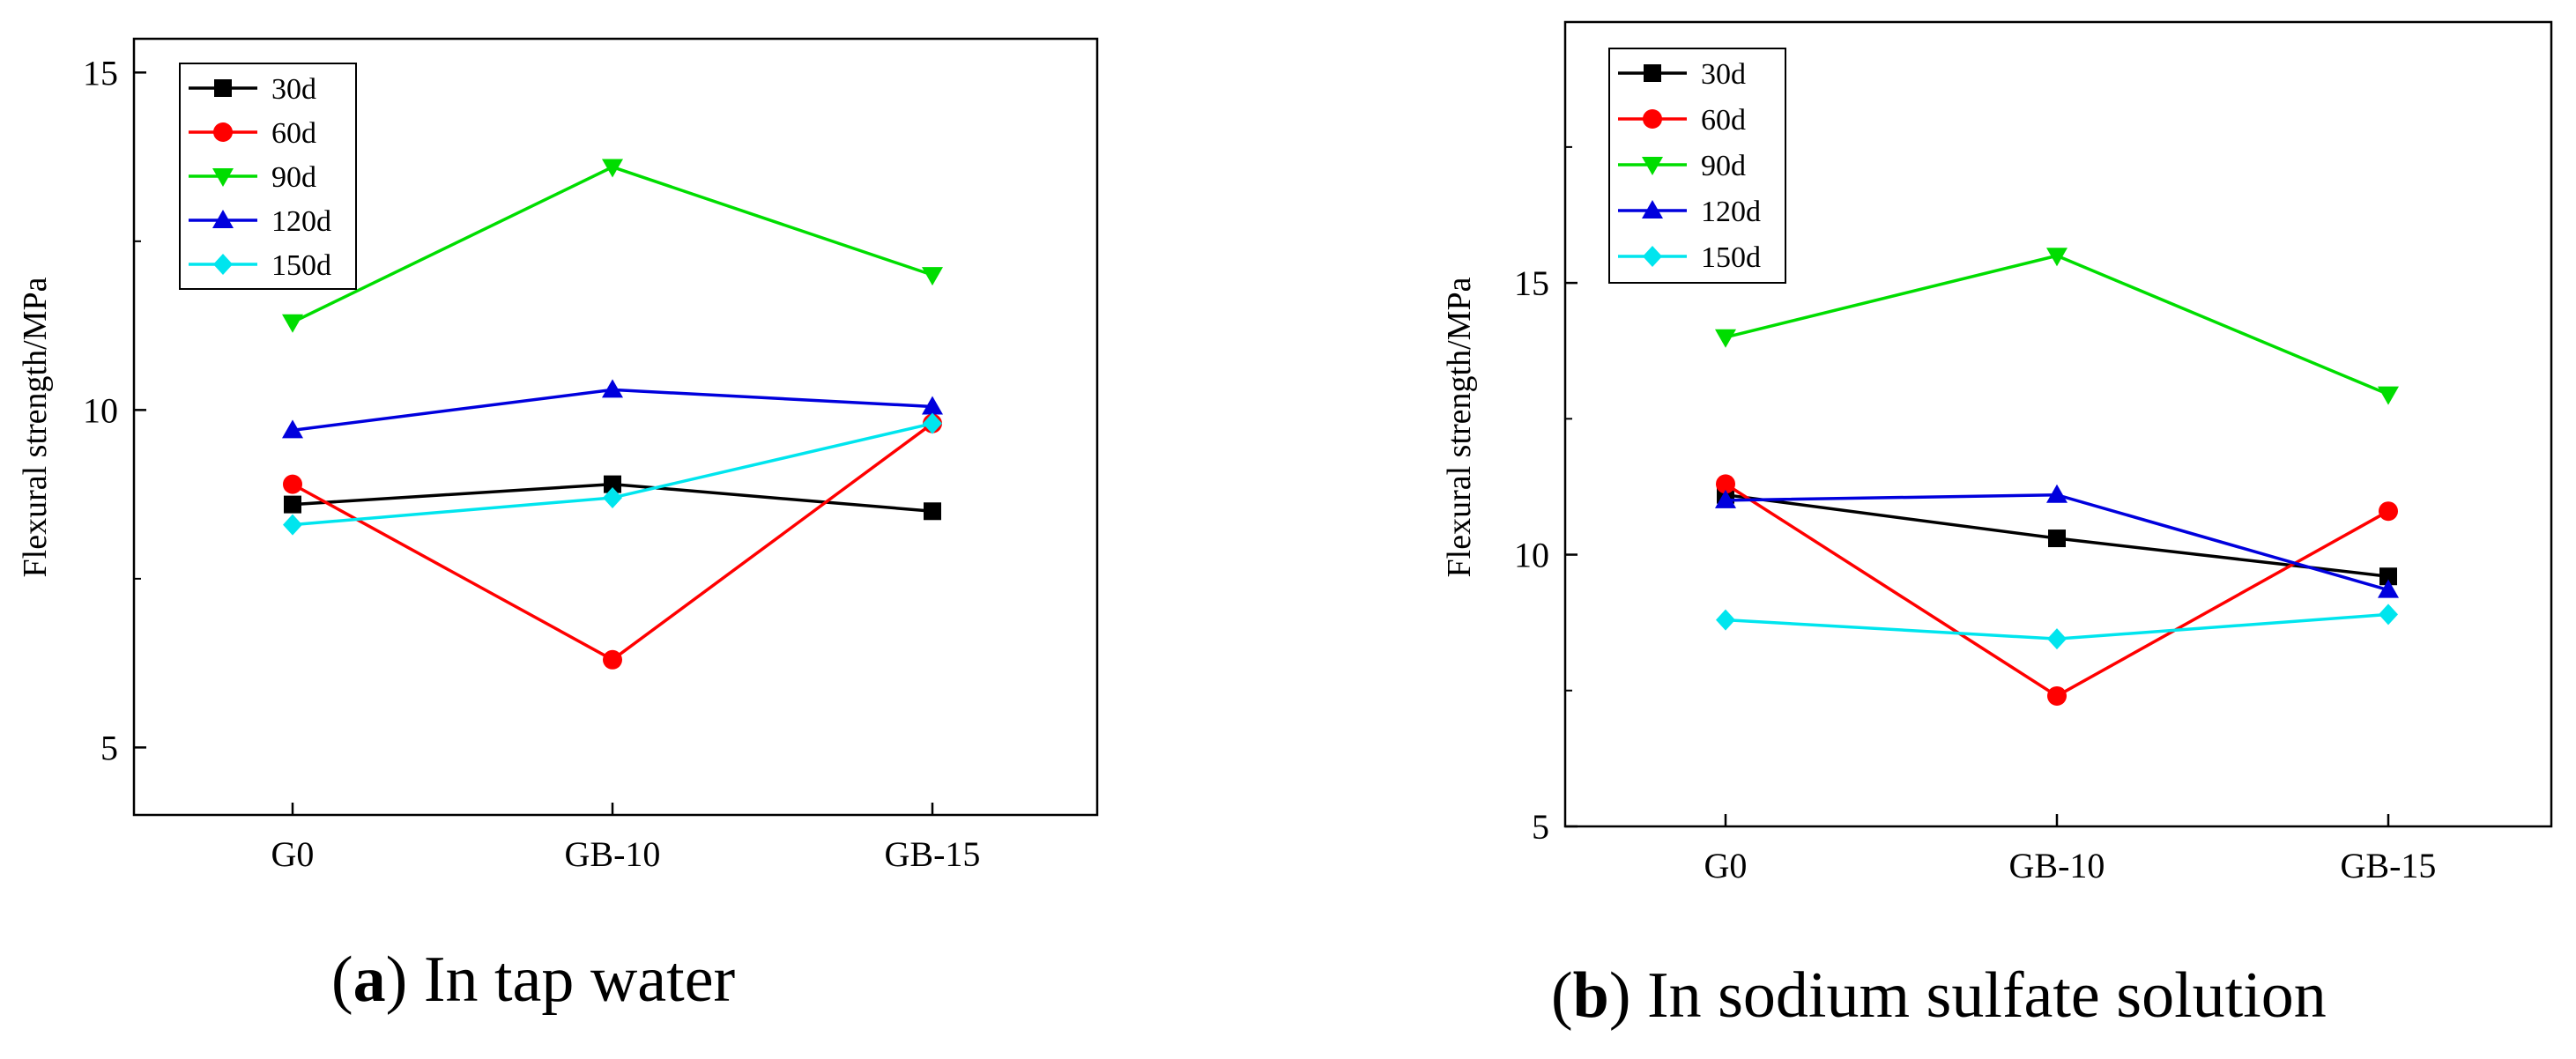 This screenshot has width=2576, height=1059. Describe the element at coordinates (268, 176) in the screenshot. I see `legend-a: 30d 60d 90d 120d 150d` at that location.